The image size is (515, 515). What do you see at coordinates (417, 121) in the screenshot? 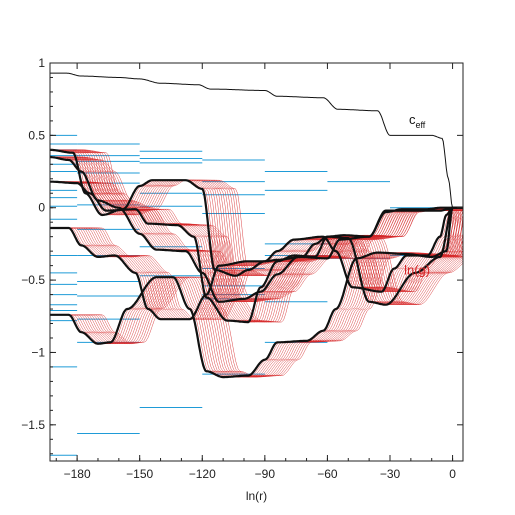
I see `c-eff-label: ceff` at bounding box center [417, 121].